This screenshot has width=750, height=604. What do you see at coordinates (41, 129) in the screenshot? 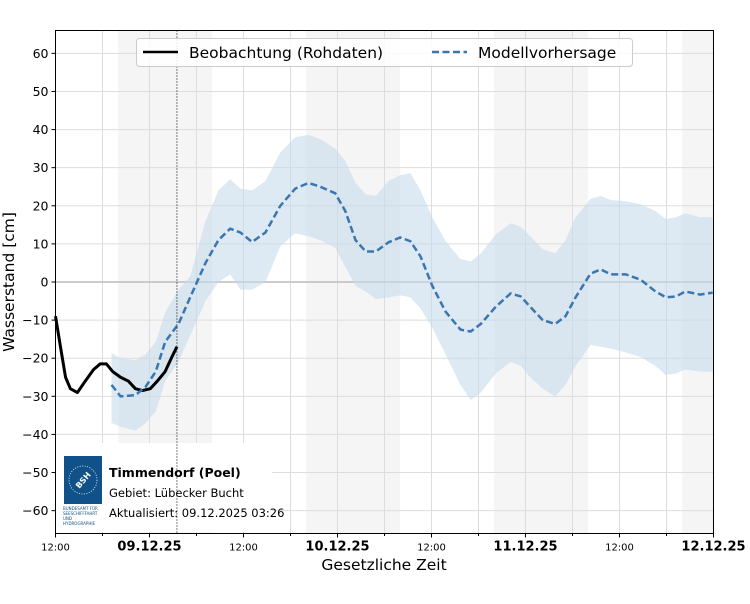
I see `y-tick-label: 40` at bounding box center [41, 129].